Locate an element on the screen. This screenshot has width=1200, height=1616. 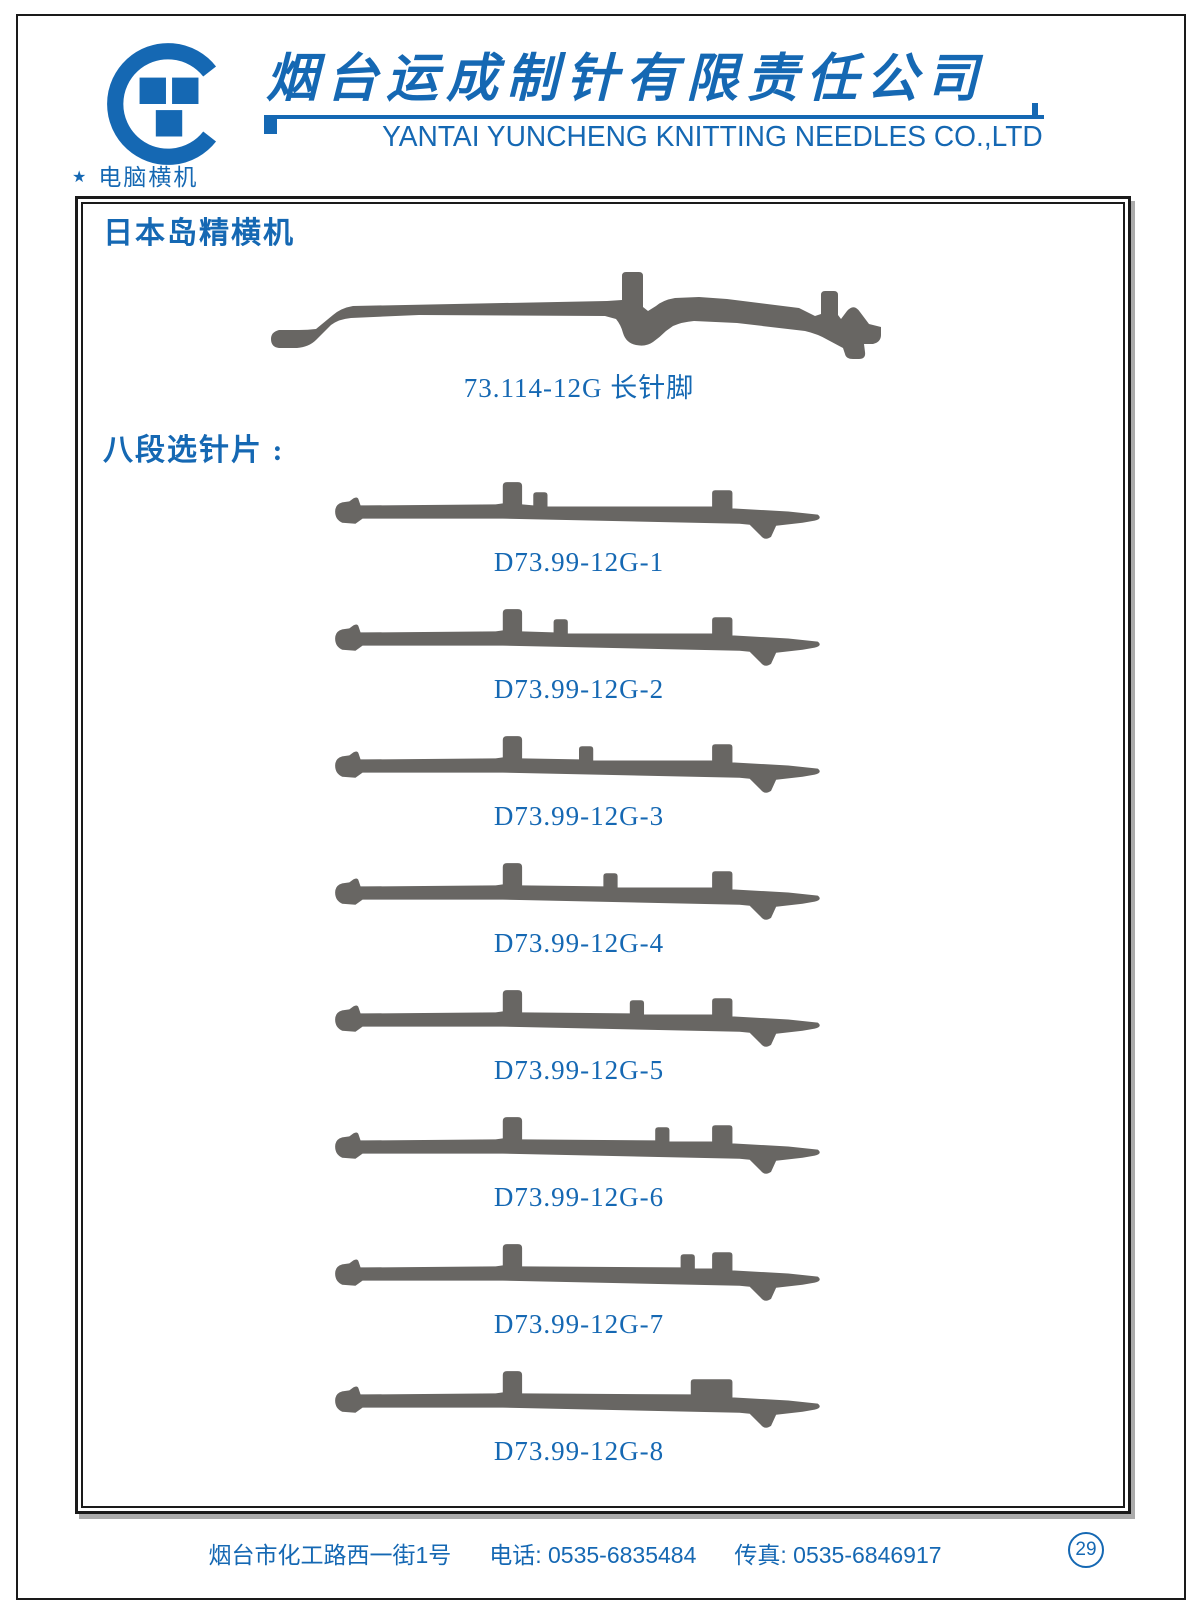
selector-jack-label: D73.99-12G-2 is located at coordinates (579, 689).